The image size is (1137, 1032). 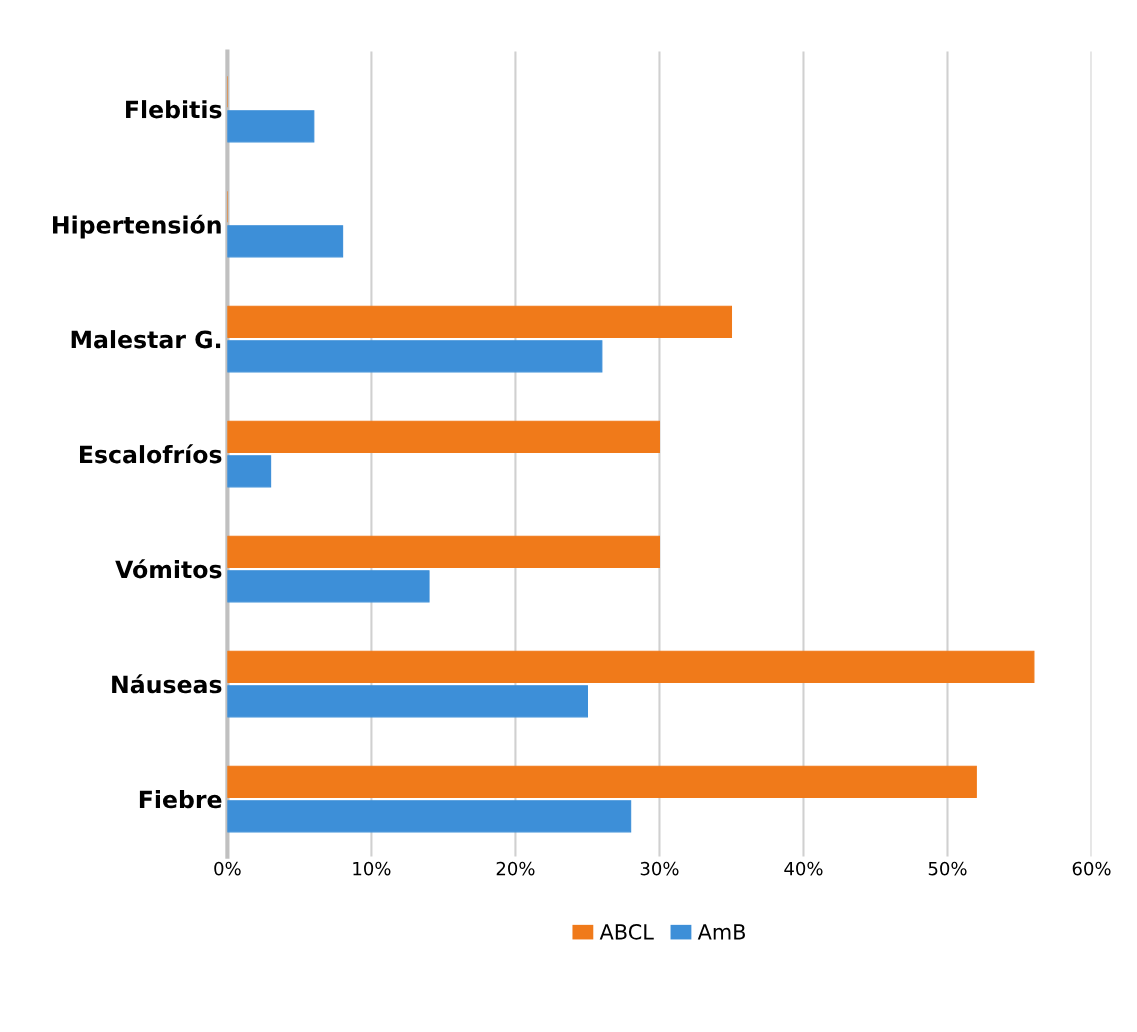 I want to click on legend-label: AmB, so click(x=721, y=932).